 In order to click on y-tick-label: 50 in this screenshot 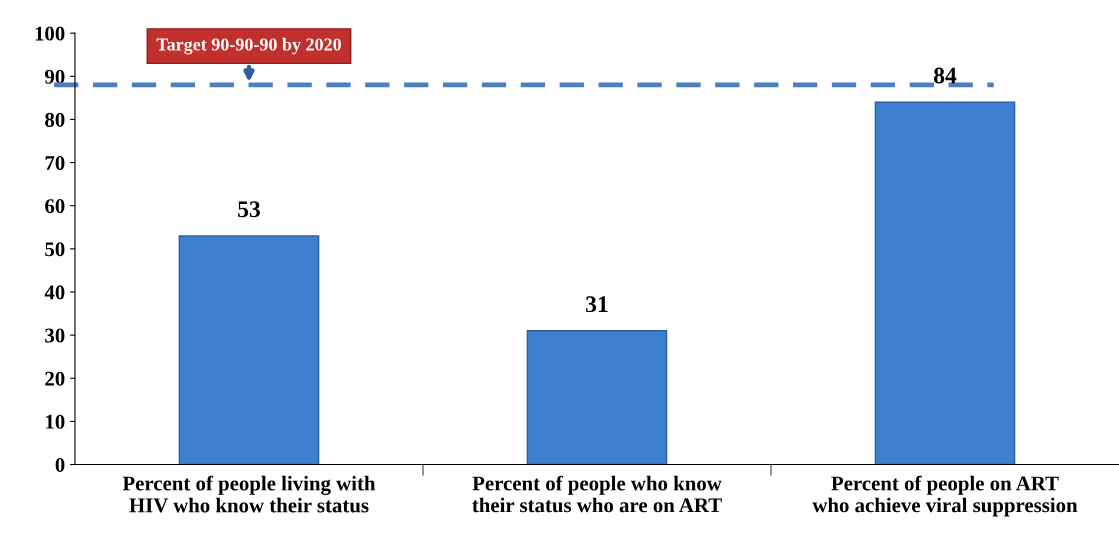, I will do `click(55, 249)`.